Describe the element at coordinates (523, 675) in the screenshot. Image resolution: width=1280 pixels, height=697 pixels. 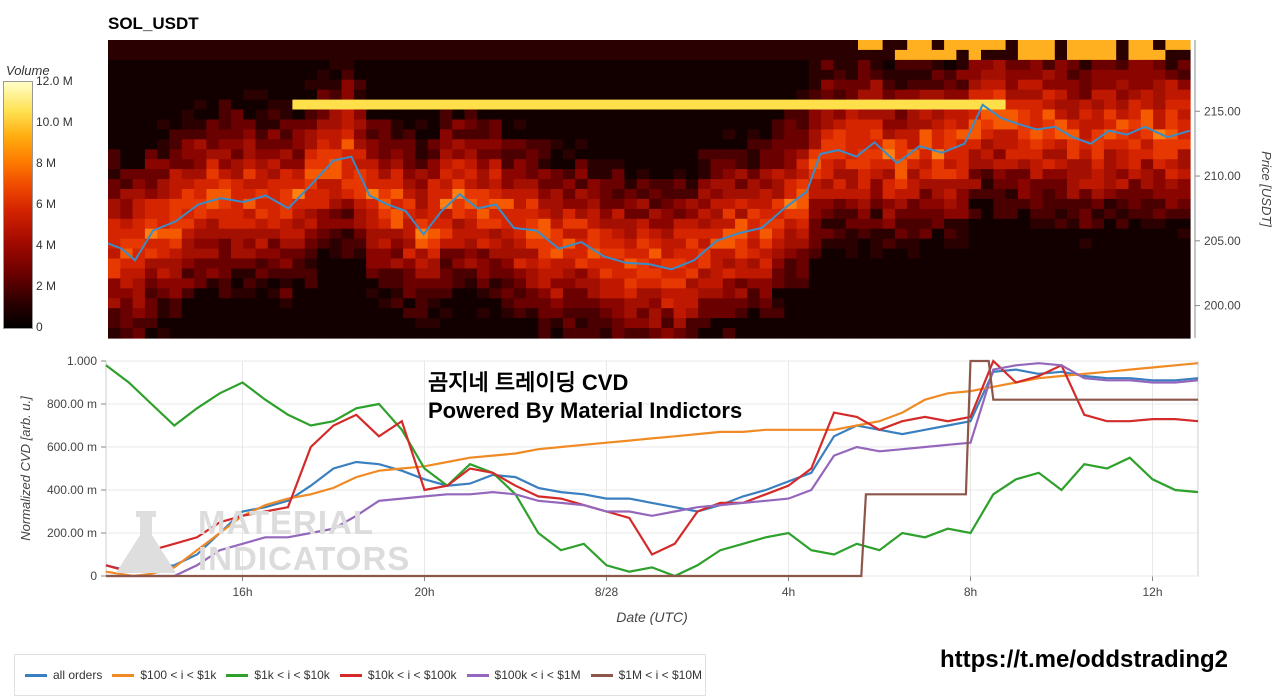
I see `legend-item: $100k < i < $1M` at that location.